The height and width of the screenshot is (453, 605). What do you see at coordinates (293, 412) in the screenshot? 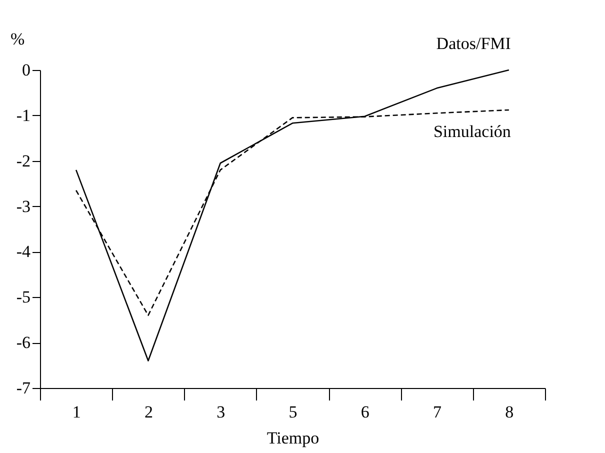
I see `x-tick-label: 5` at bounding box center [293, 412].